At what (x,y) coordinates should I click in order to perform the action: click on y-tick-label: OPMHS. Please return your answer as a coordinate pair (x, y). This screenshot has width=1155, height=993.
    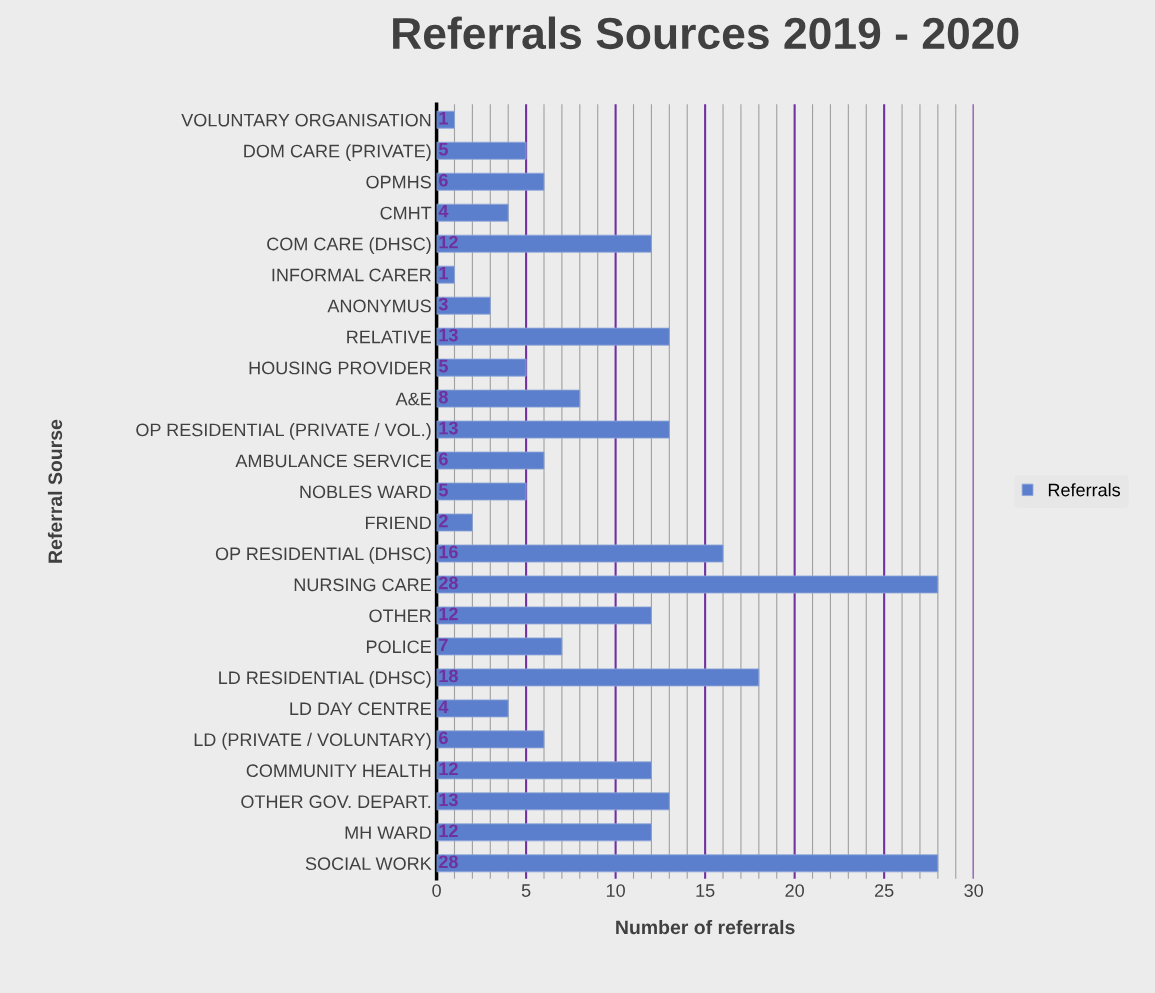
    Looking at the image, I should click on (398, 182).